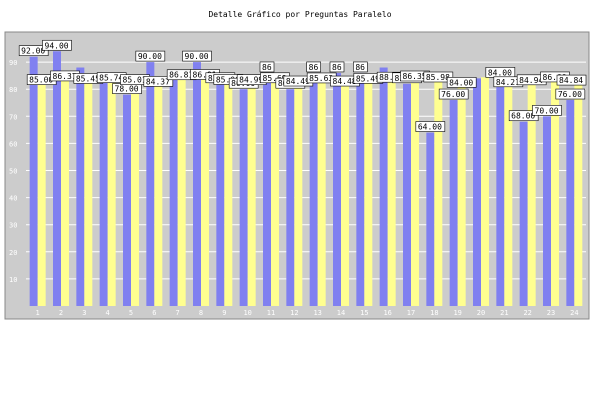 This screenshot has width=600, height=400. I want to click on data-label: 94.00, so click(57, 45).